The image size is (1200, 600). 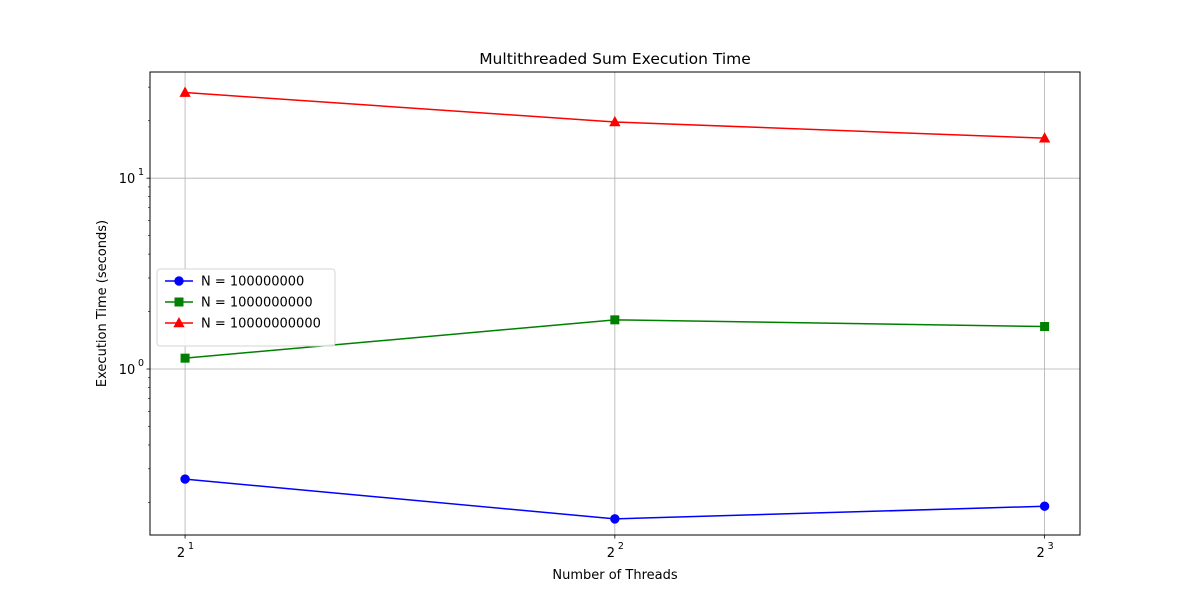 I want to click on x-tick-exponent: 1, so click(x=191, y=546).